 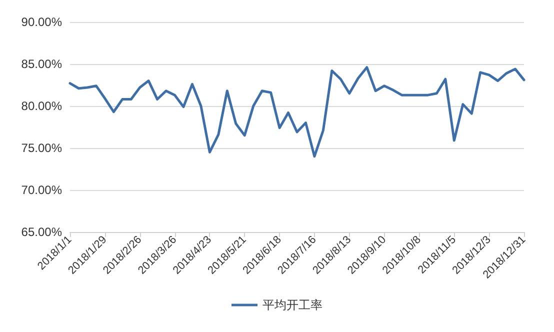 What do you see at coordinates (41, 64) in the screenshot?
I see `y-tick-label: 85.00%` at bounding box center [41, 64].